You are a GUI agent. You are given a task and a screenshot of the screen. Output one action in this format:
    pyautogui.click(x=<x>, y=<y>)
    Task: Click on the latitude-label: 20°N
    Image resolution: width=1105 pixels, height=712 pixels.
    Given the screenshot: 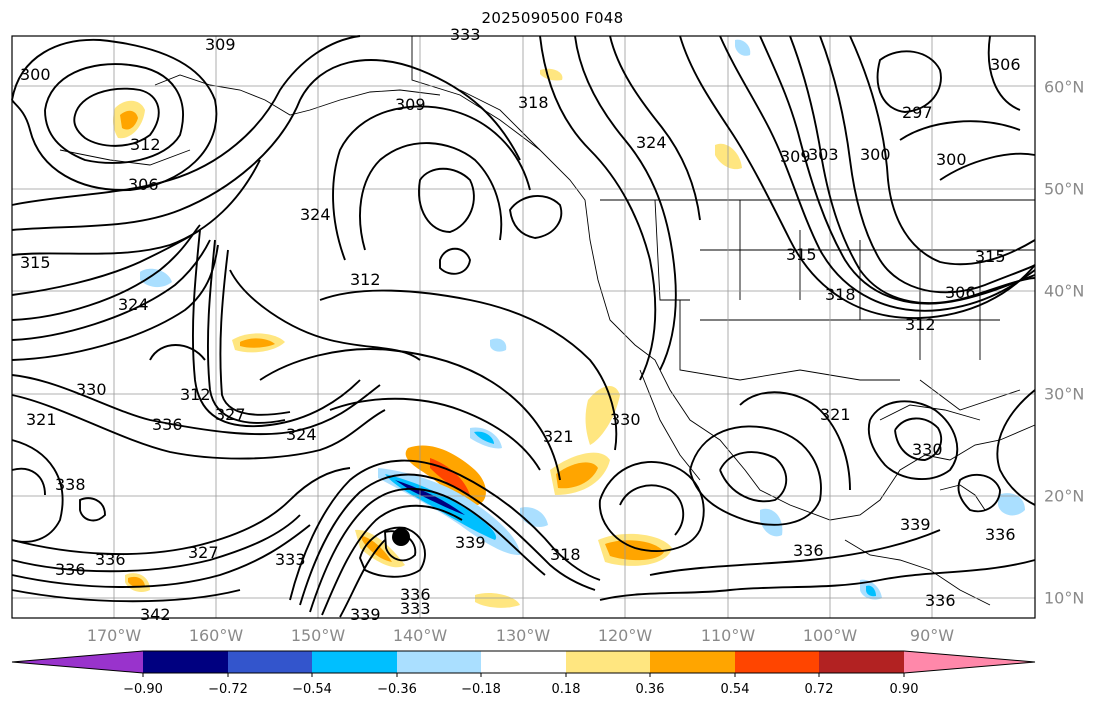 What is the action you would take?
    pyautogui.click(x=1064, y=496)
    